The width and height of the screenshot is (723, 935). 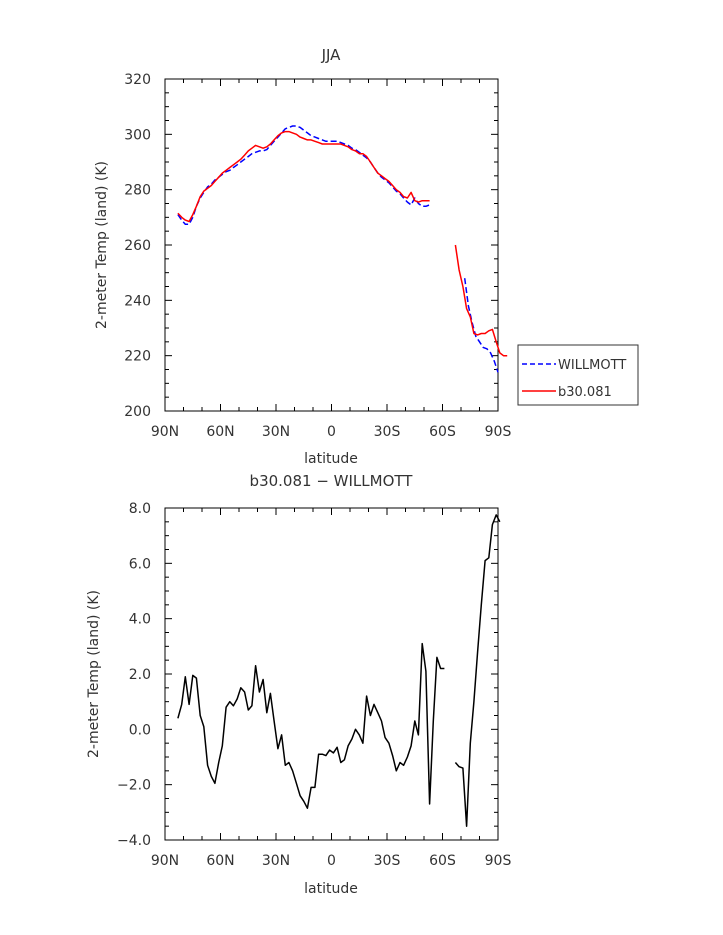 I want to click on top-y-tick-label: 240, so click(x=137, y=301).